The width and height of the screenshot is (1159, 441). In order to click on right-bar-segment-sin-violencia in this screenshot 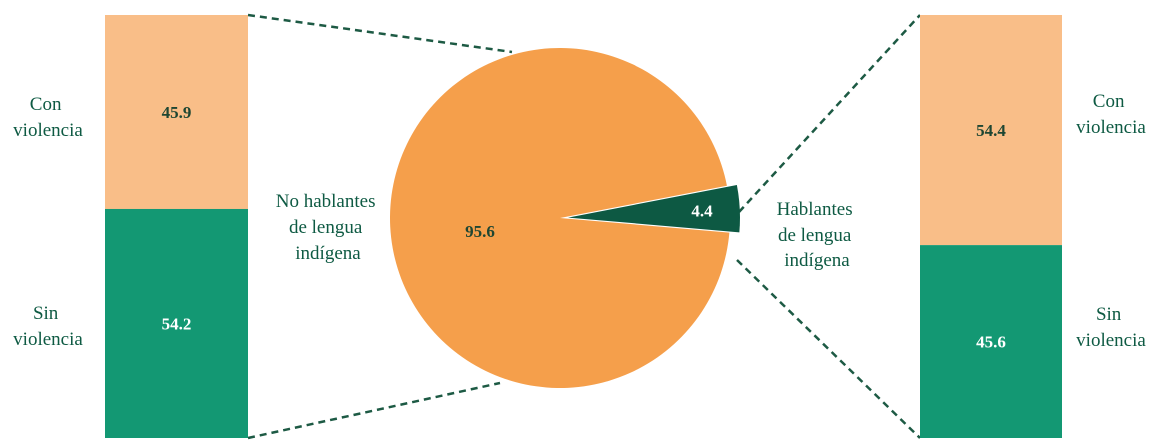, I will do `click(991, 341)`.